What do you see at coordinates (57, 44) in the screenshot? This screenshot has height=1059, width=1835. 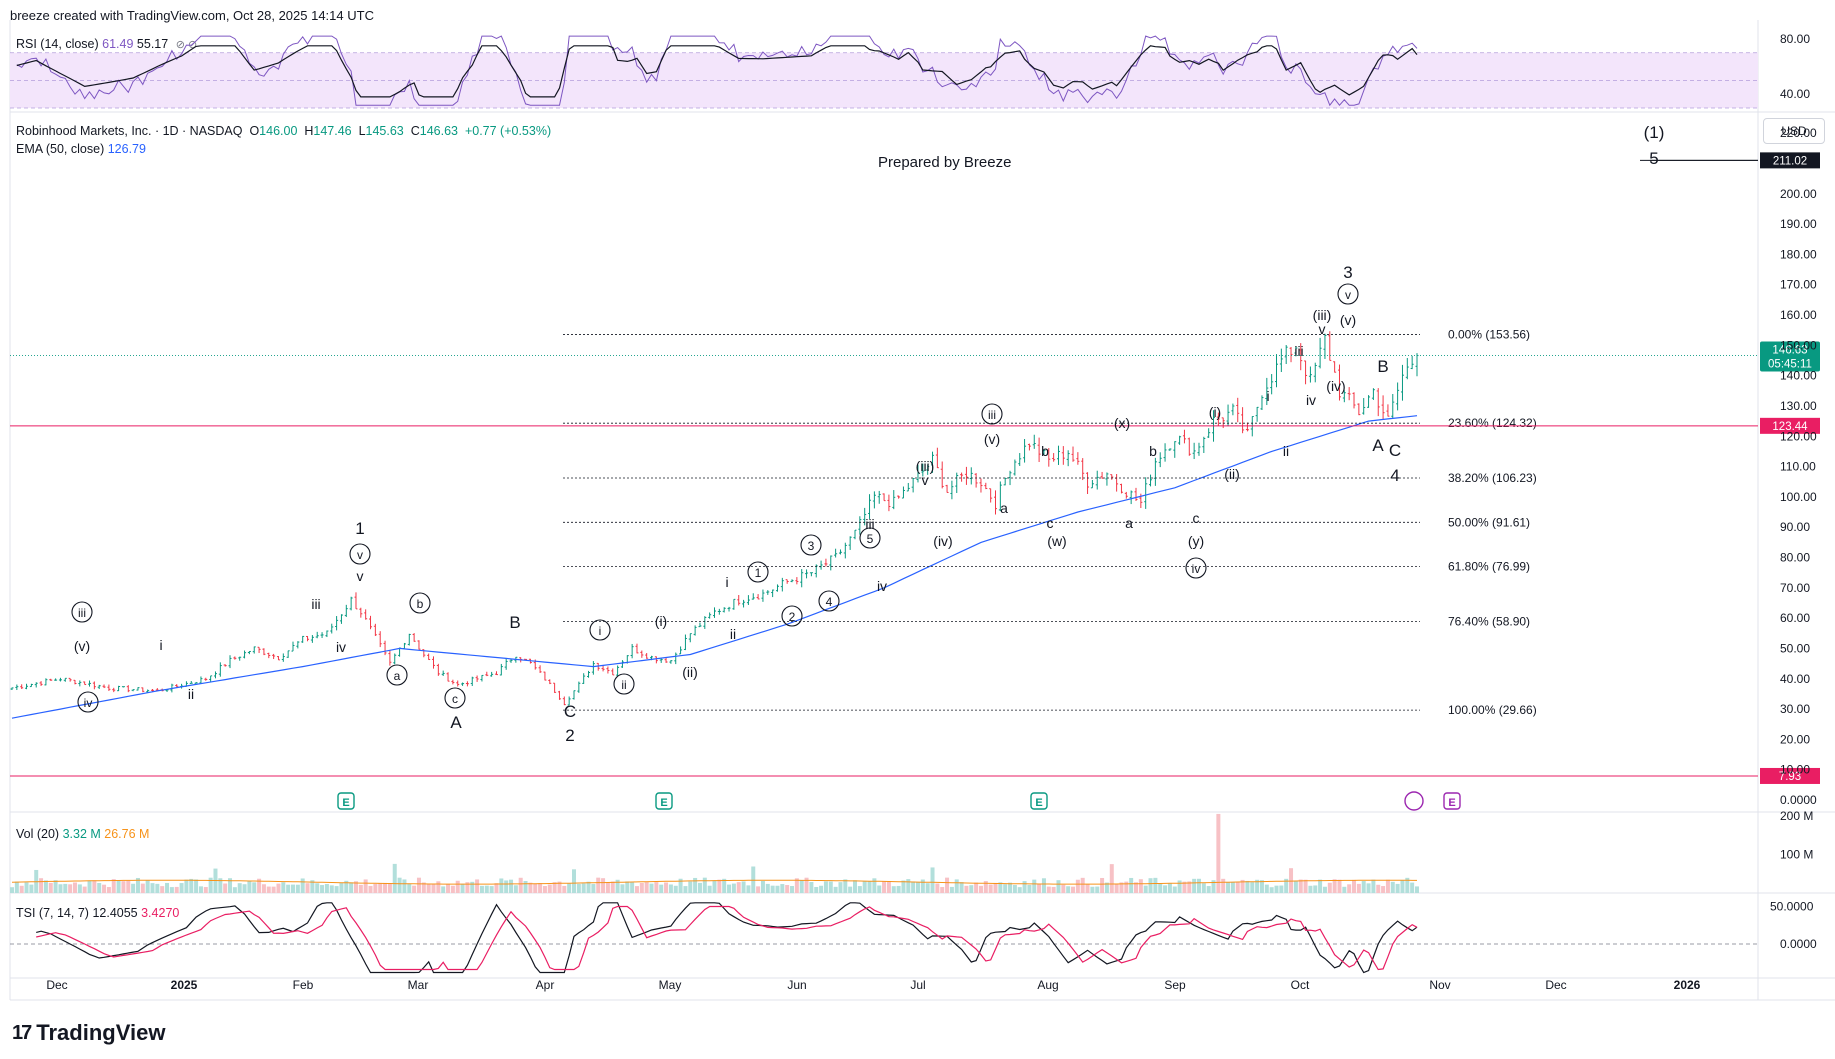 I see `rsi-label: RSI (14, close)` at bounding box center [57, 44].